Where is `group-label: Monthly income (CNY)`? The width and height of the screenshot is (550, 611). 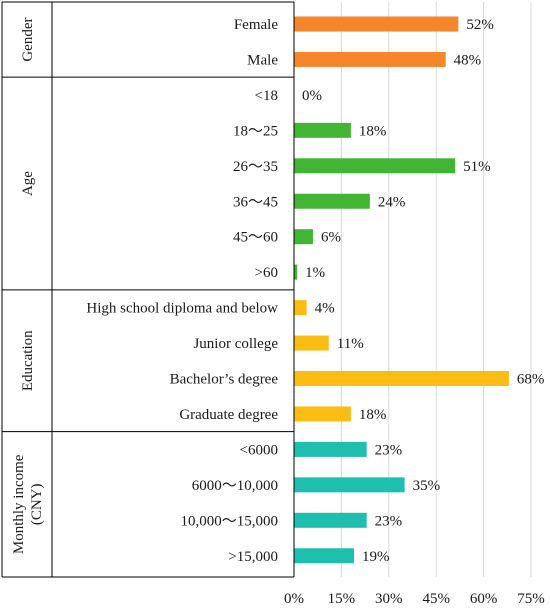 group-label: Monthly income (CNY) is located at coordinates (28, 504).